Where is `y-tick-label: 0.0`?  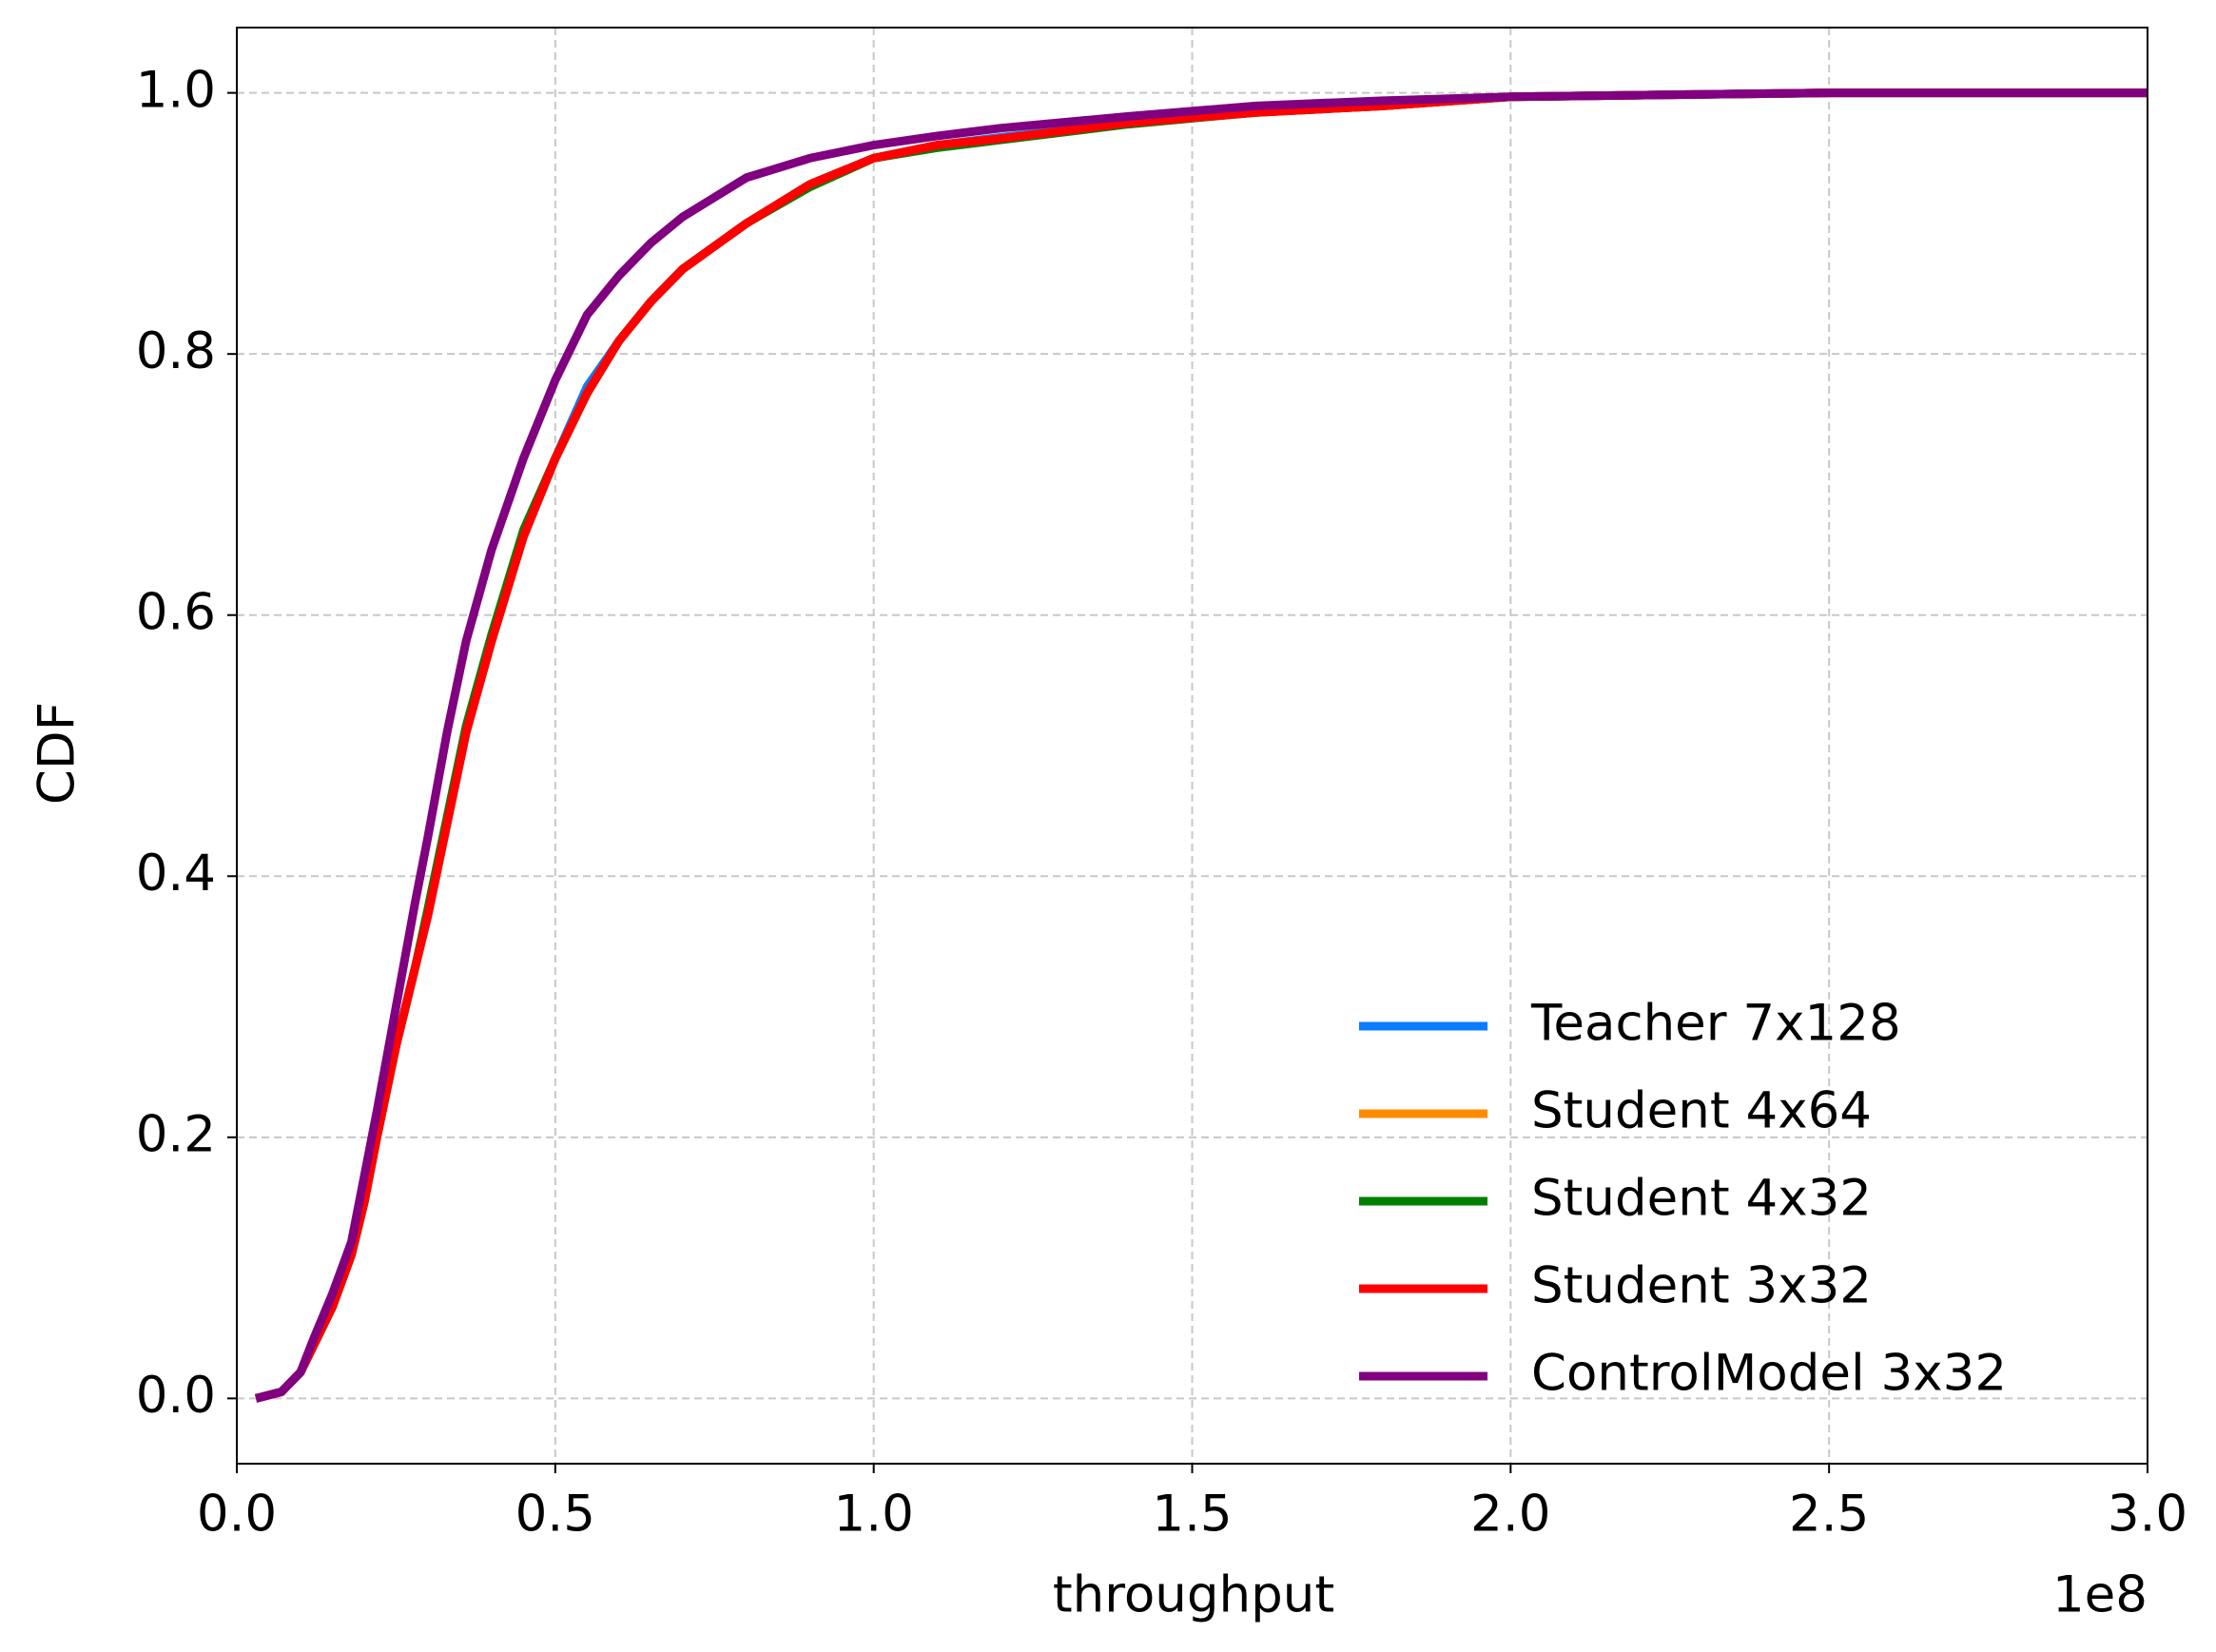
y-tick-label: 0.0 is located at coordinates (176, 1396).